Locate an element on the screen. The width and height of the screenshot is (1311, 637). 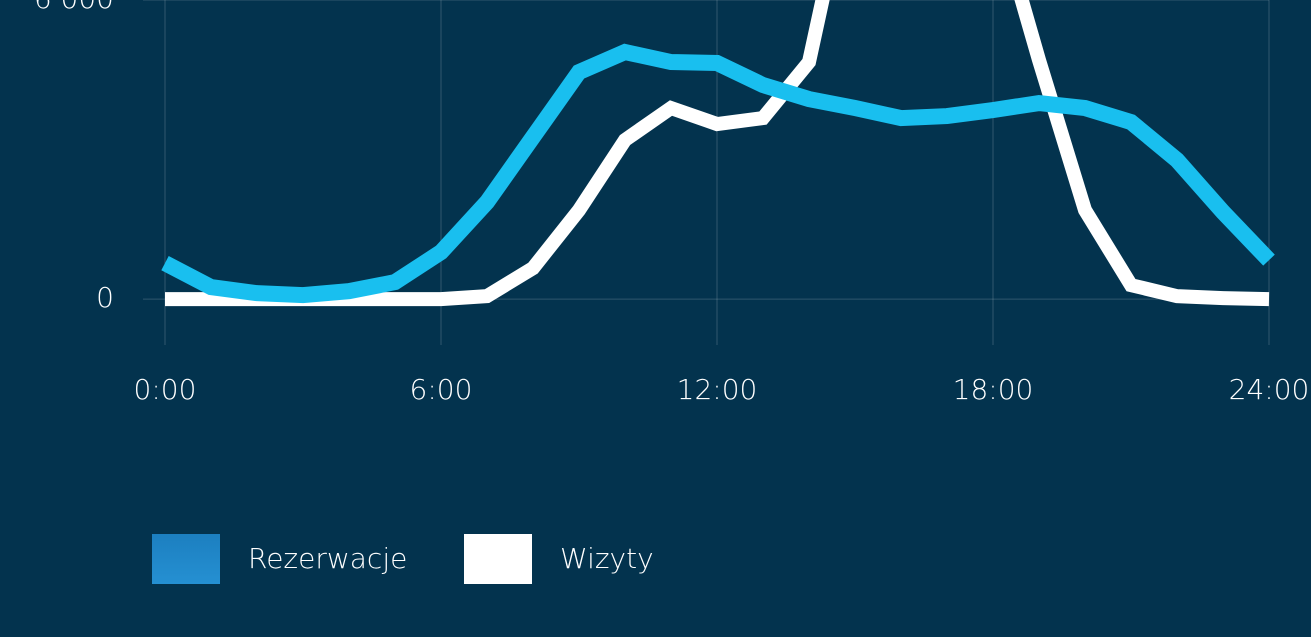
x-tick-label: 0:00 is located at coordinates (165, 389).